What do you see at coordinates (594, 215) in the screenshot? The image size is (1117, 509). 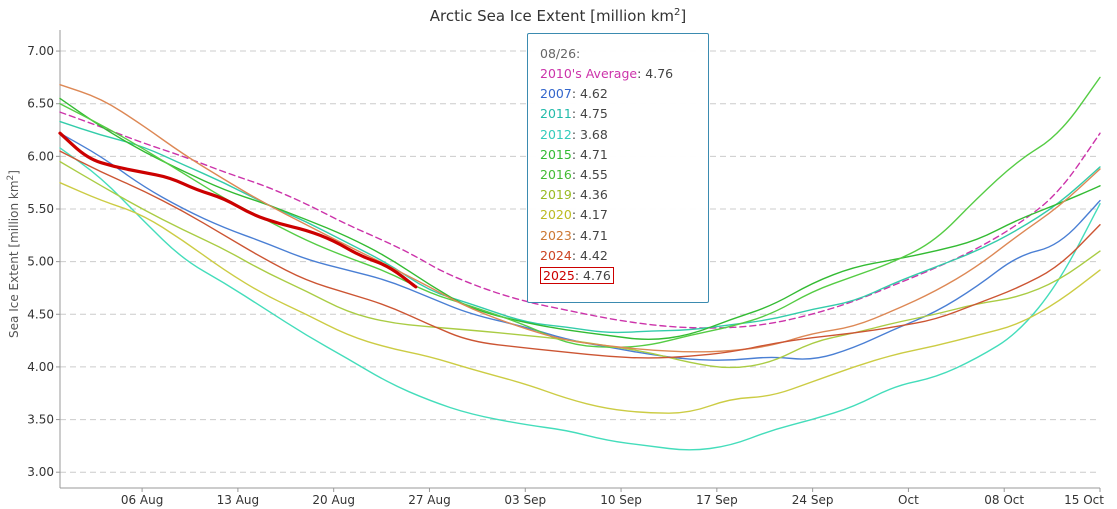 I see `tooltip-series-value: 4.17` at bounding box center [594, 215].